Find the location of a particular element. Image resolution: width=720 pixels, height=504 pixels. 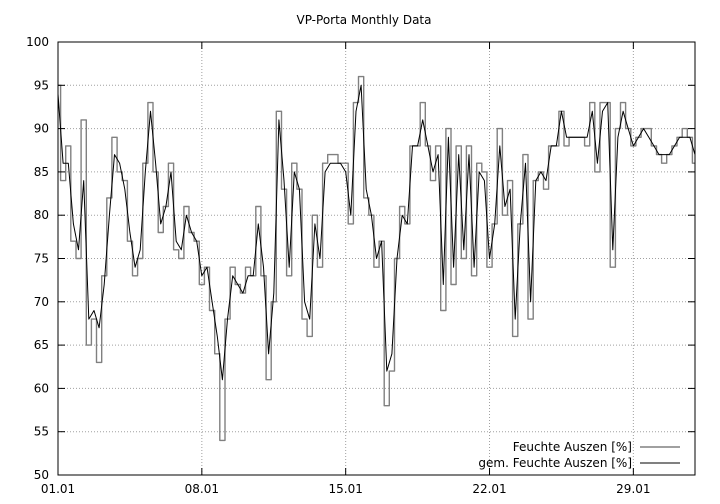

y-tick-label: 80 is located at coordinates (41, 215).